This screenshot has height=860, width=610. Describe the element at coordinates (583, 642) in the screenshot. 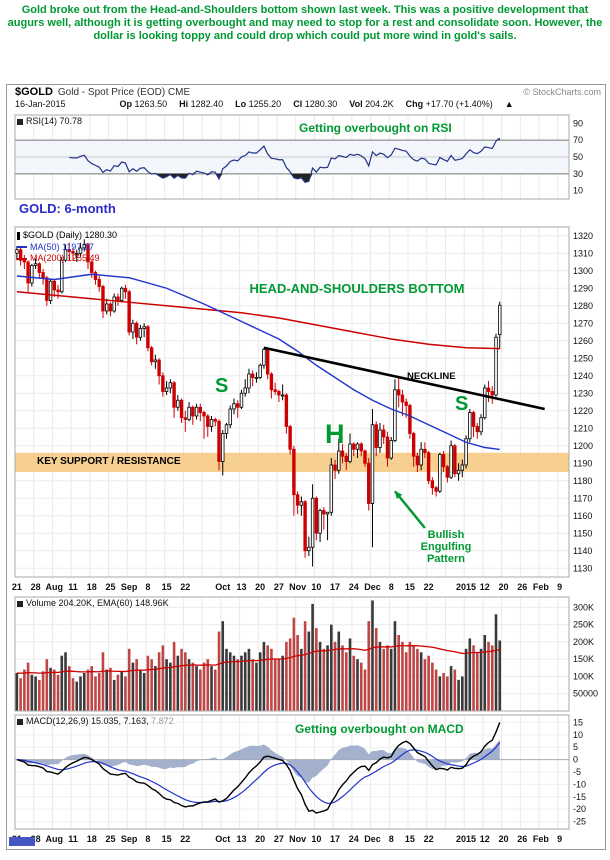

I see `svg-text: 200K` at that location.